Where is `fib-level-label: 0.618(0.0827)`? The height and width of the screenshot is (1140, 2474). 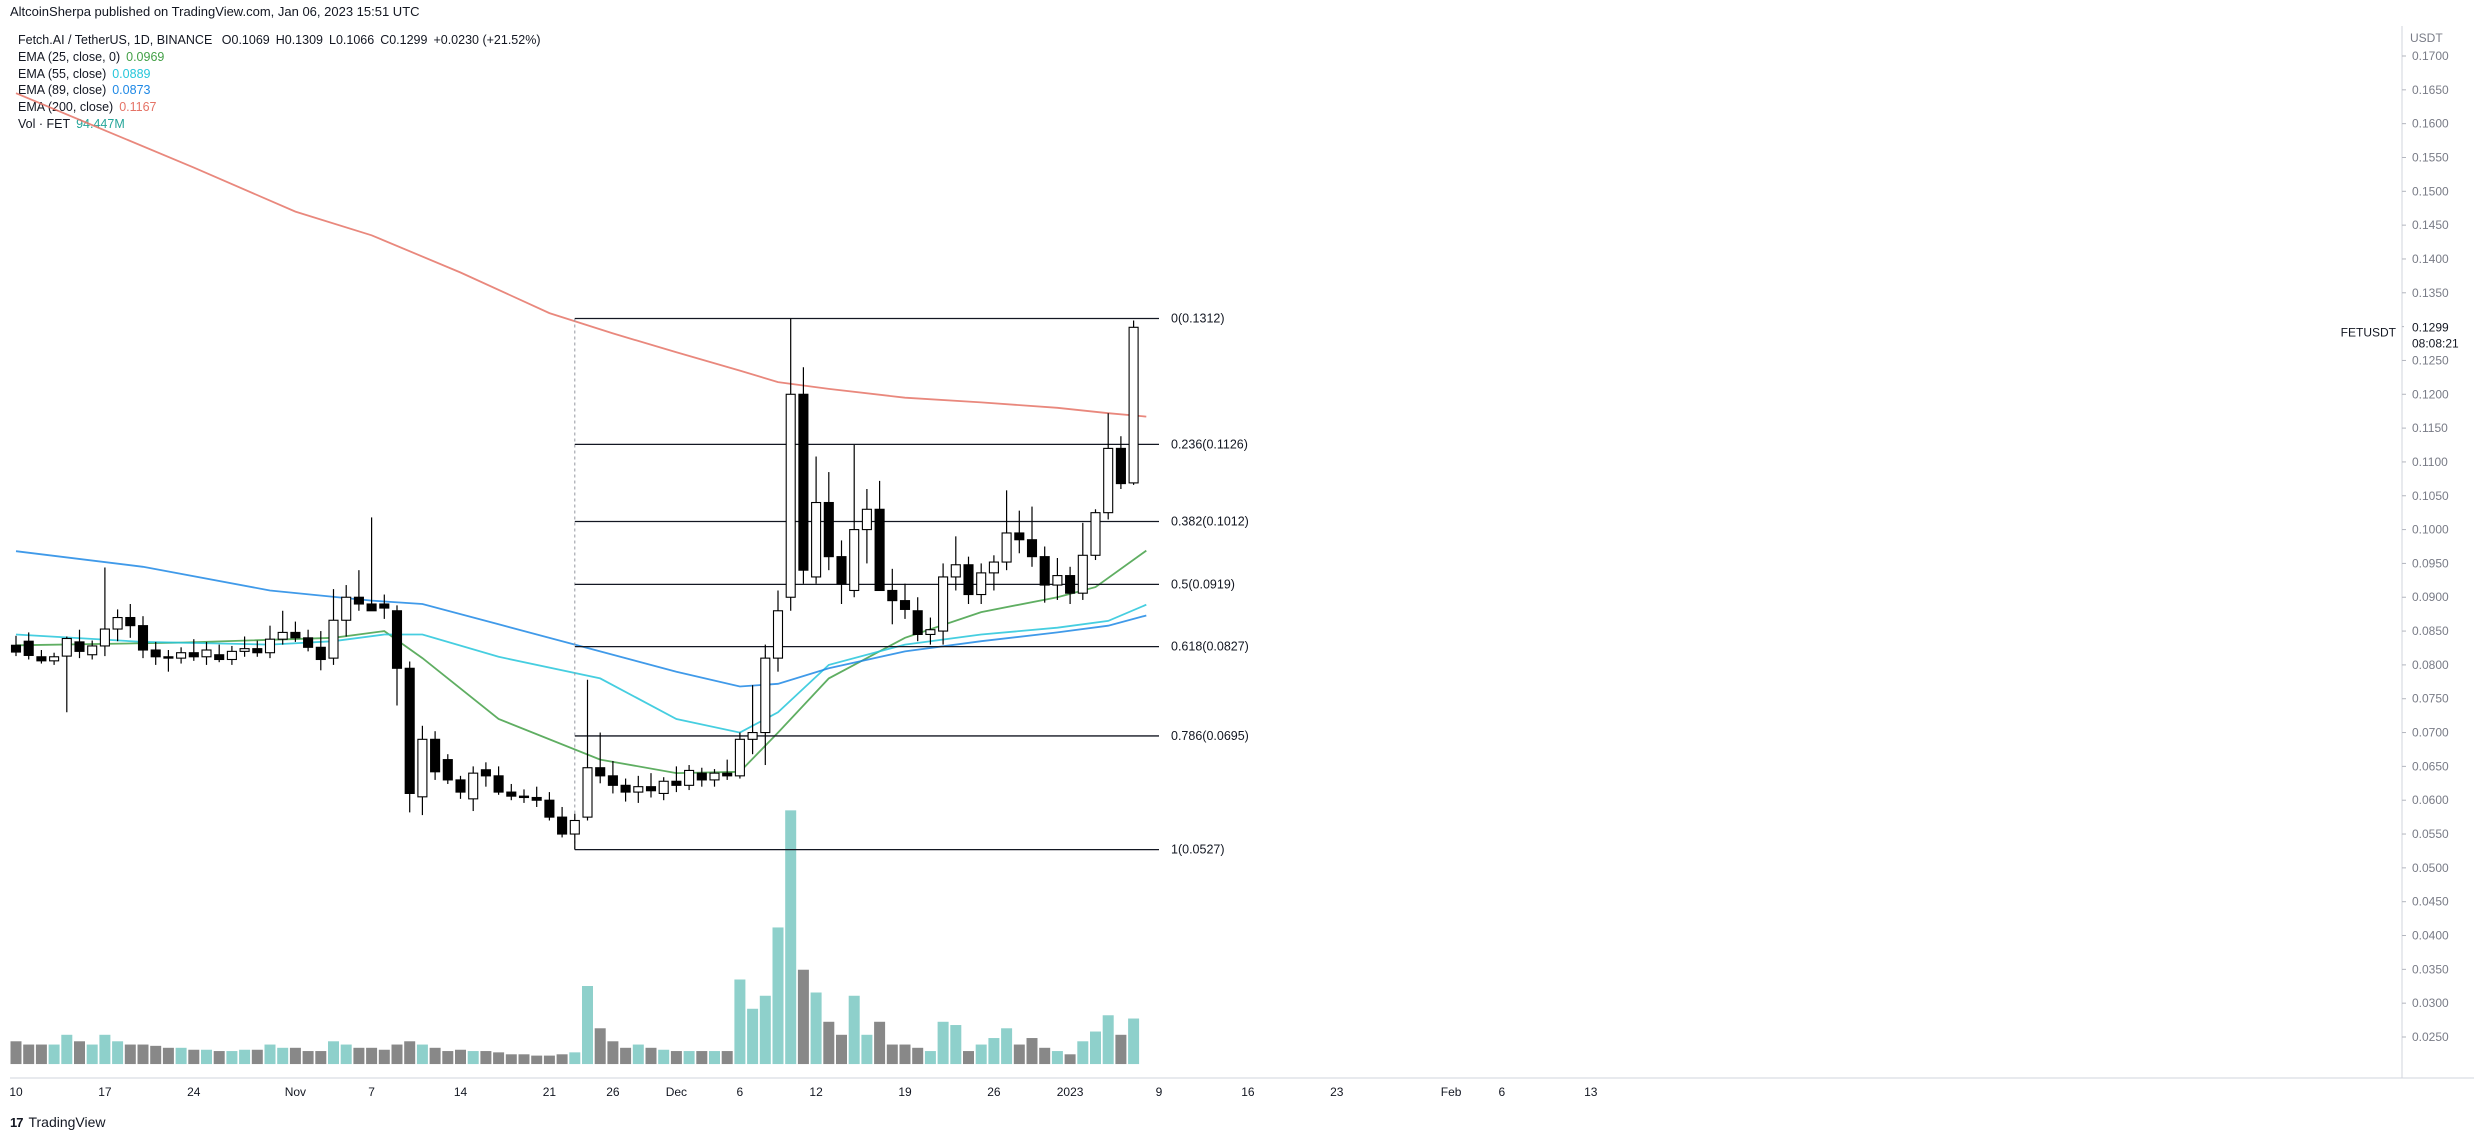
fib-level-label: 0.618(0.0827) is located at coordinates (1210, 647).